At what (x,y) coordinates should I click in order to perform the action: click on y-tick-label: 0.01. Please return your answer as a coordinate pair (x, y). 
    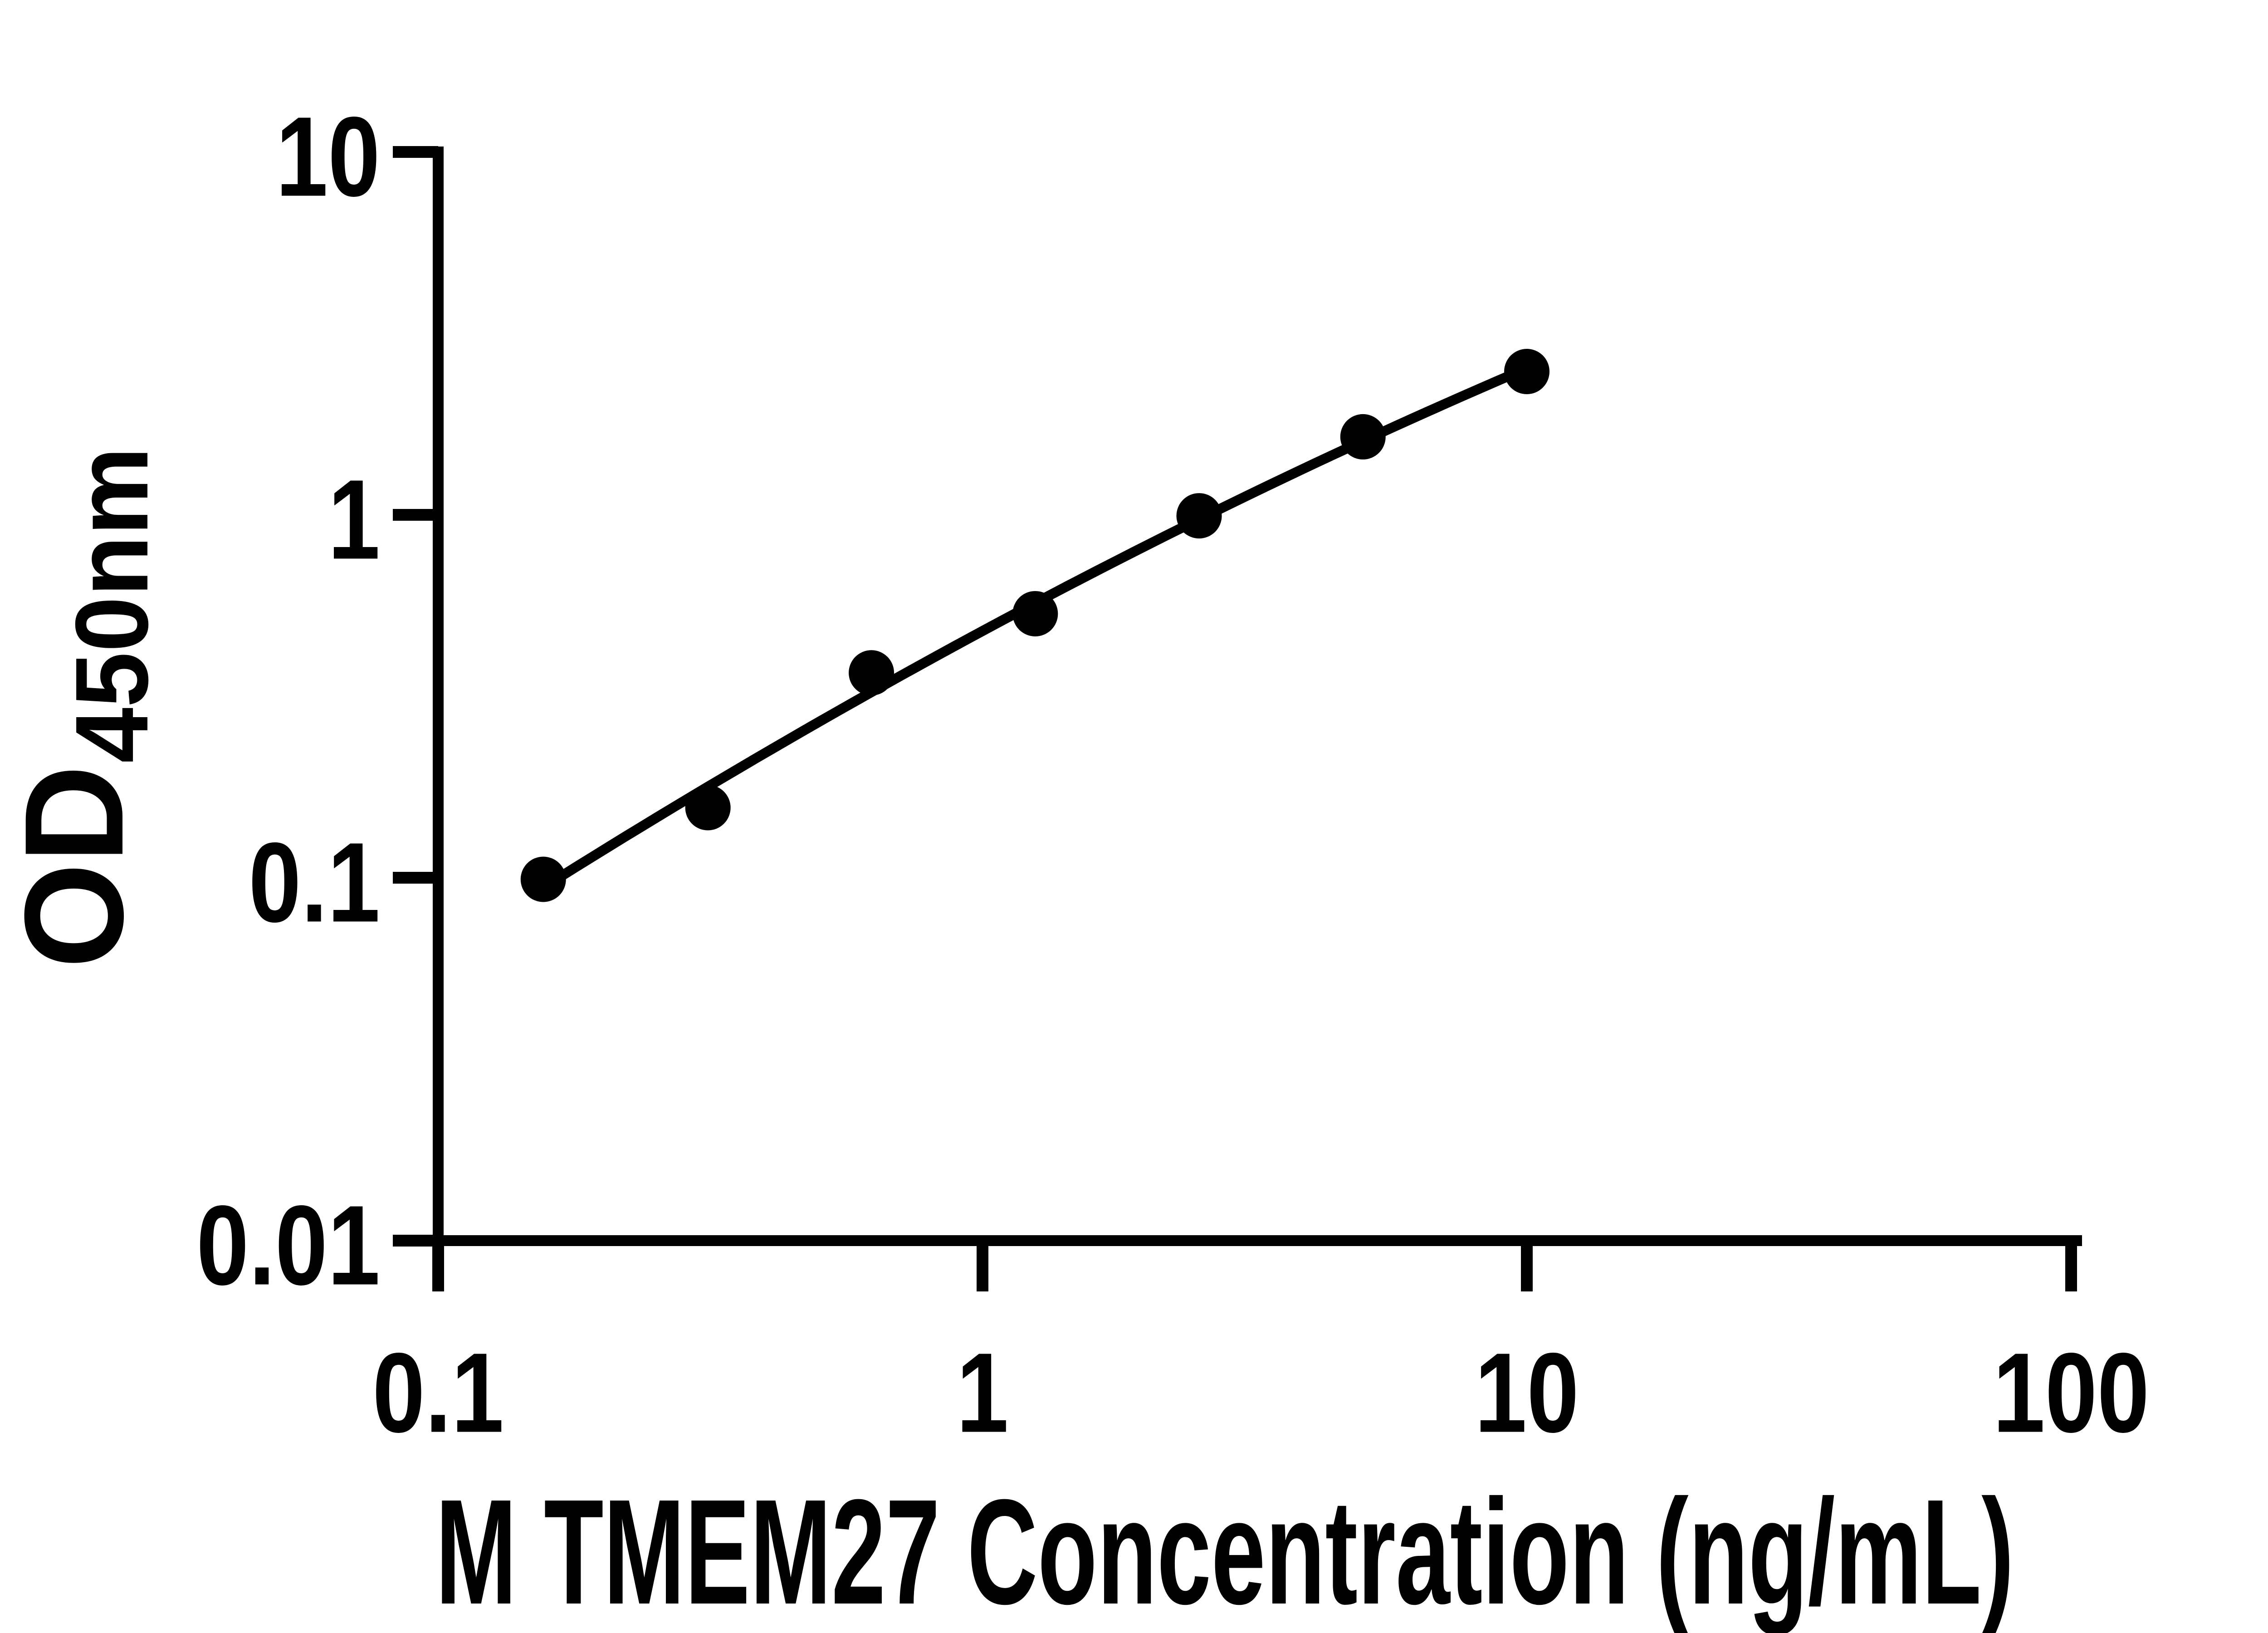
    Looking at the image, I should click on (288, 1245).